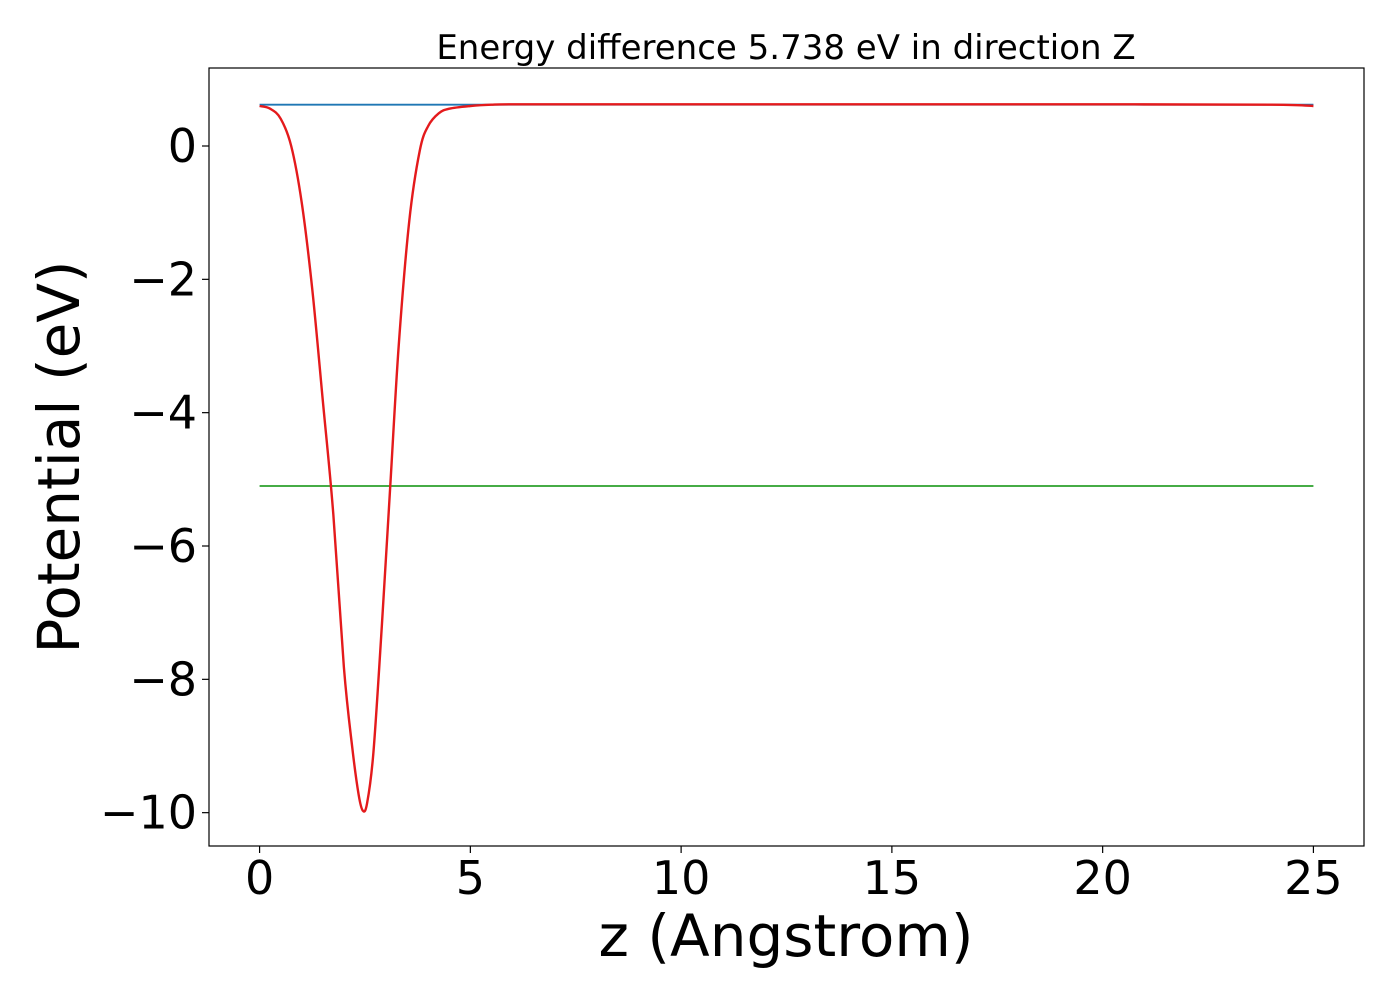  Describe the element at coordinates (681, 878) in the screenshot. I see `x-tick-label: 10` at that location.